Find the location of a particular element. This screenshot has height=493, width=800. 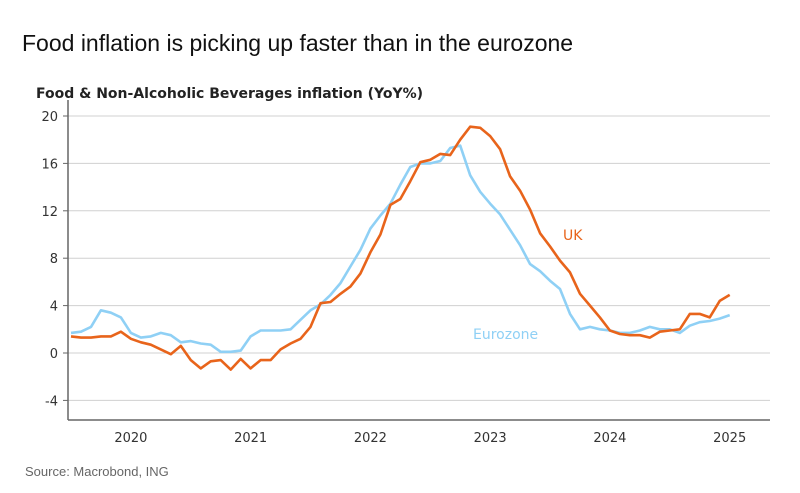

eurozone-label: Eurozone is located at coordinates (505, 335).